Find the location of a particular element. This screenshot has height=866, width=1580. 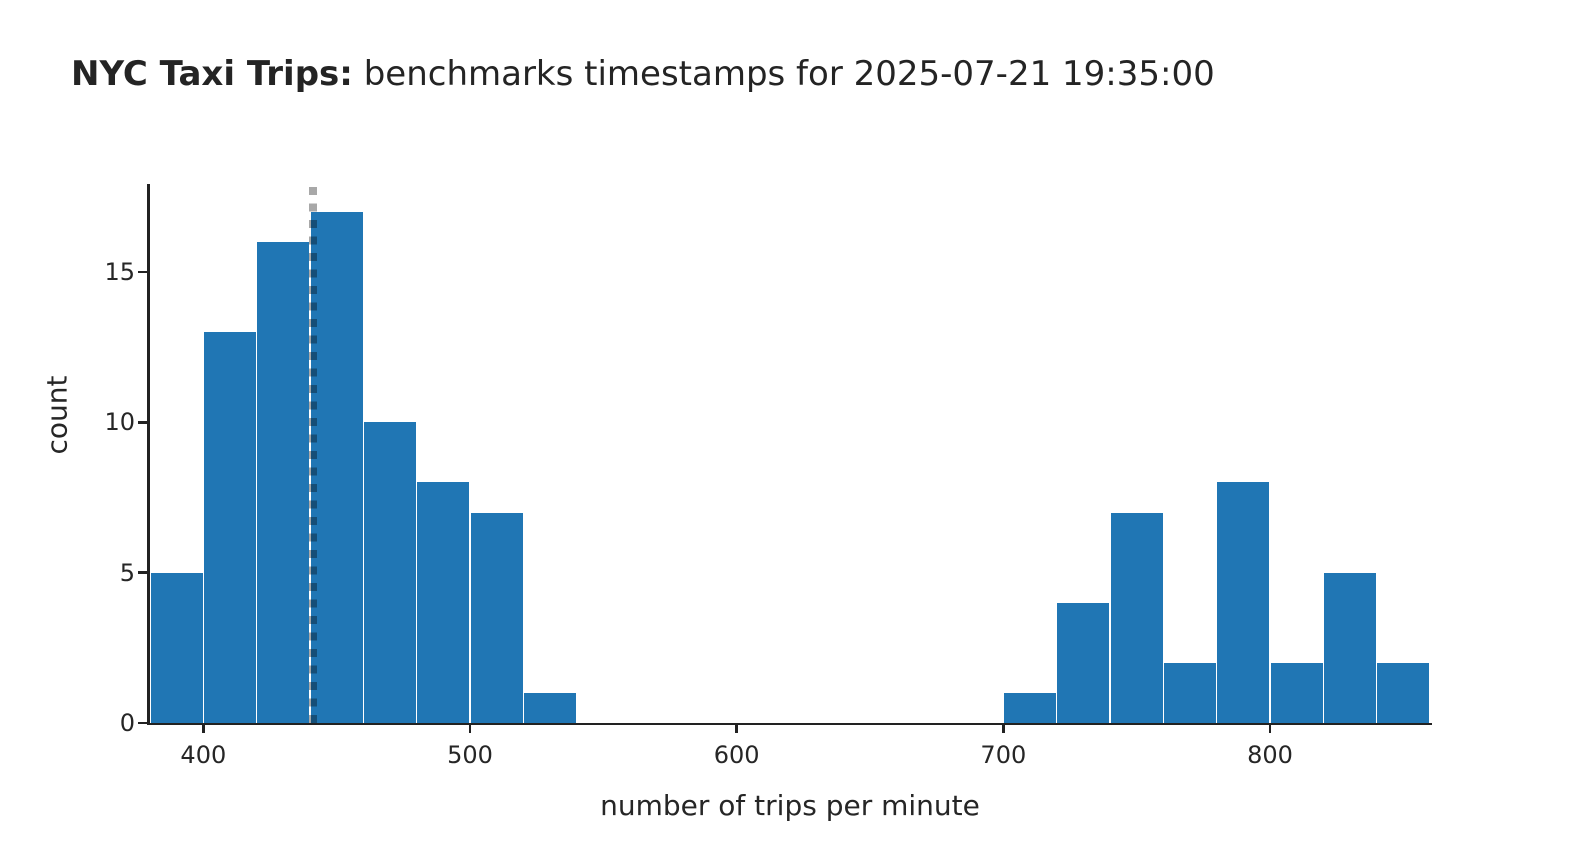

y-axis-line is located at coordinates (148, 454).